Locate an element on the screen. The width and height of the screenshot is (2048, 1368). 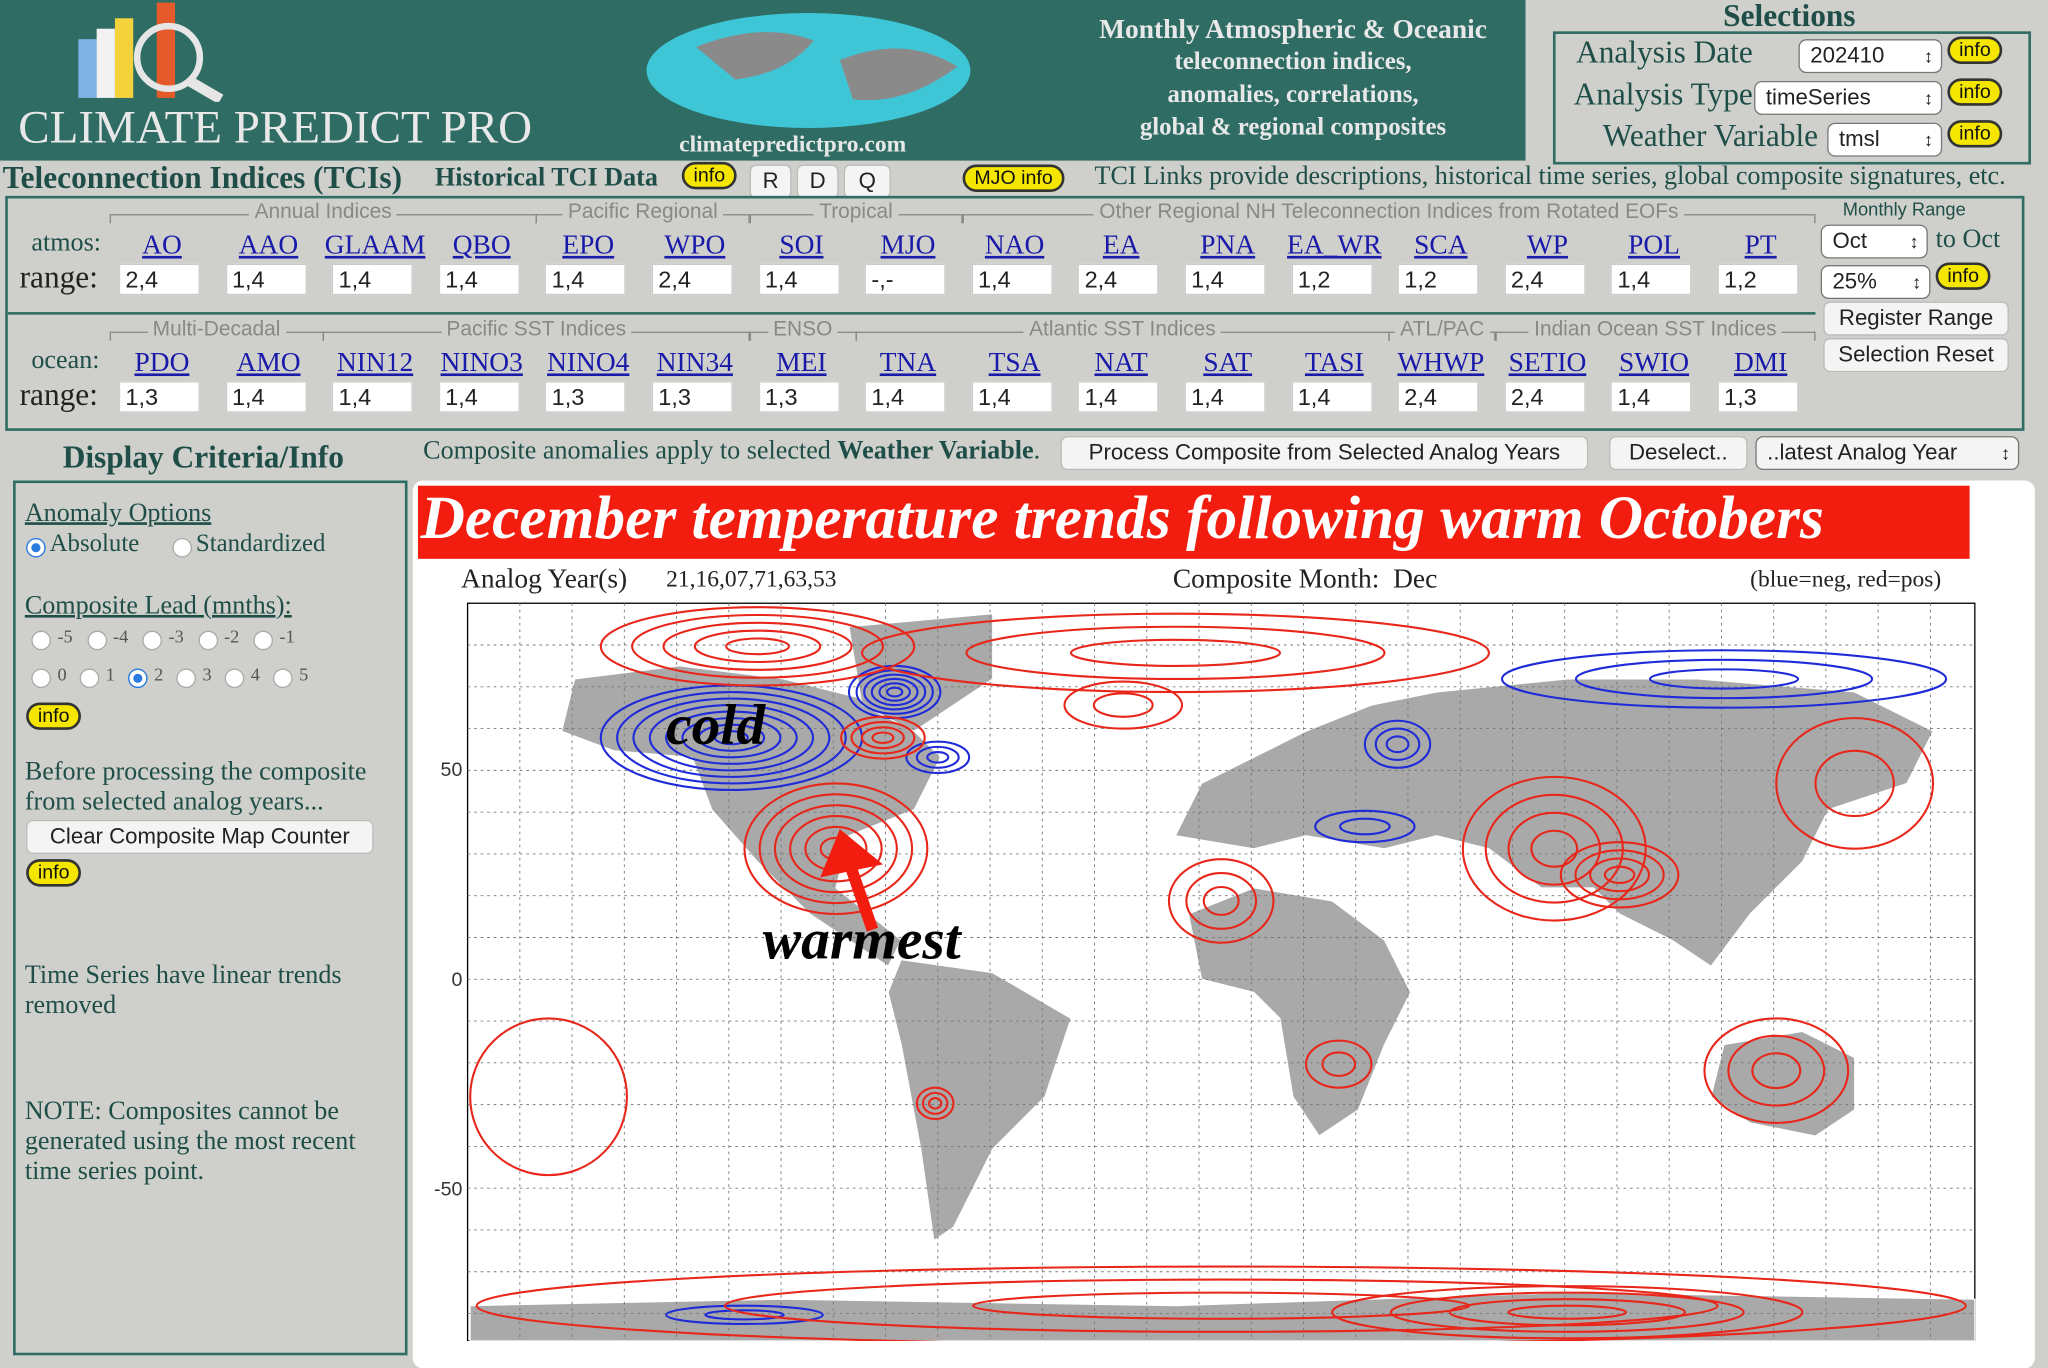
index-link: WP is located at coordinates (1547, 244).